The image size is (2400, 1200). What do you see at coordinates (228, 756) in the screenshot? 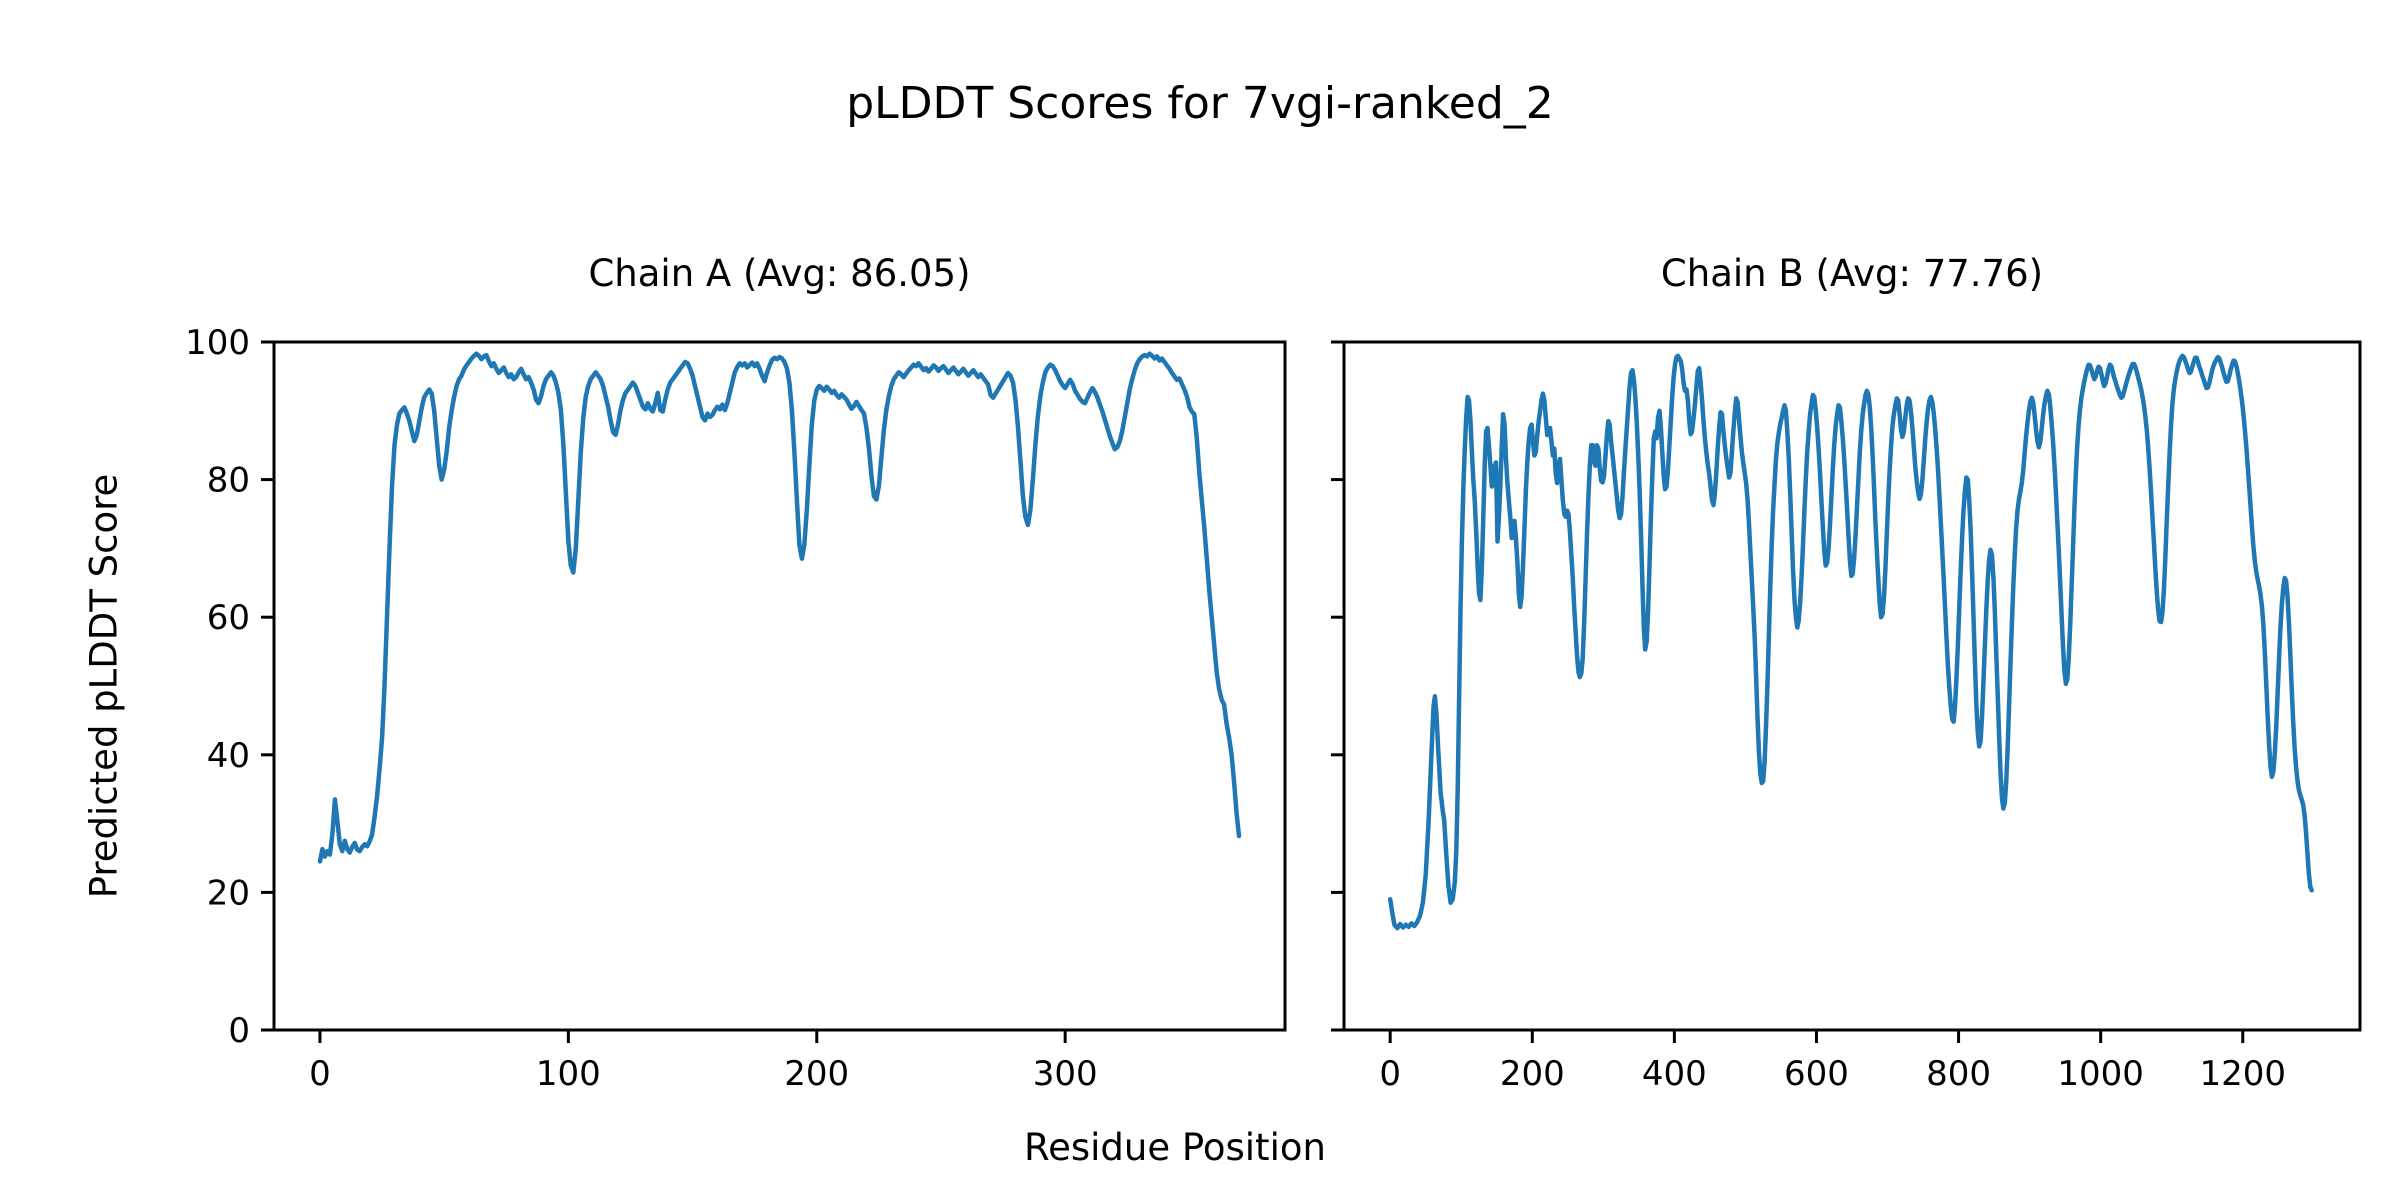
I see `y-tick-label: 40` at bounding box center [228, 756].